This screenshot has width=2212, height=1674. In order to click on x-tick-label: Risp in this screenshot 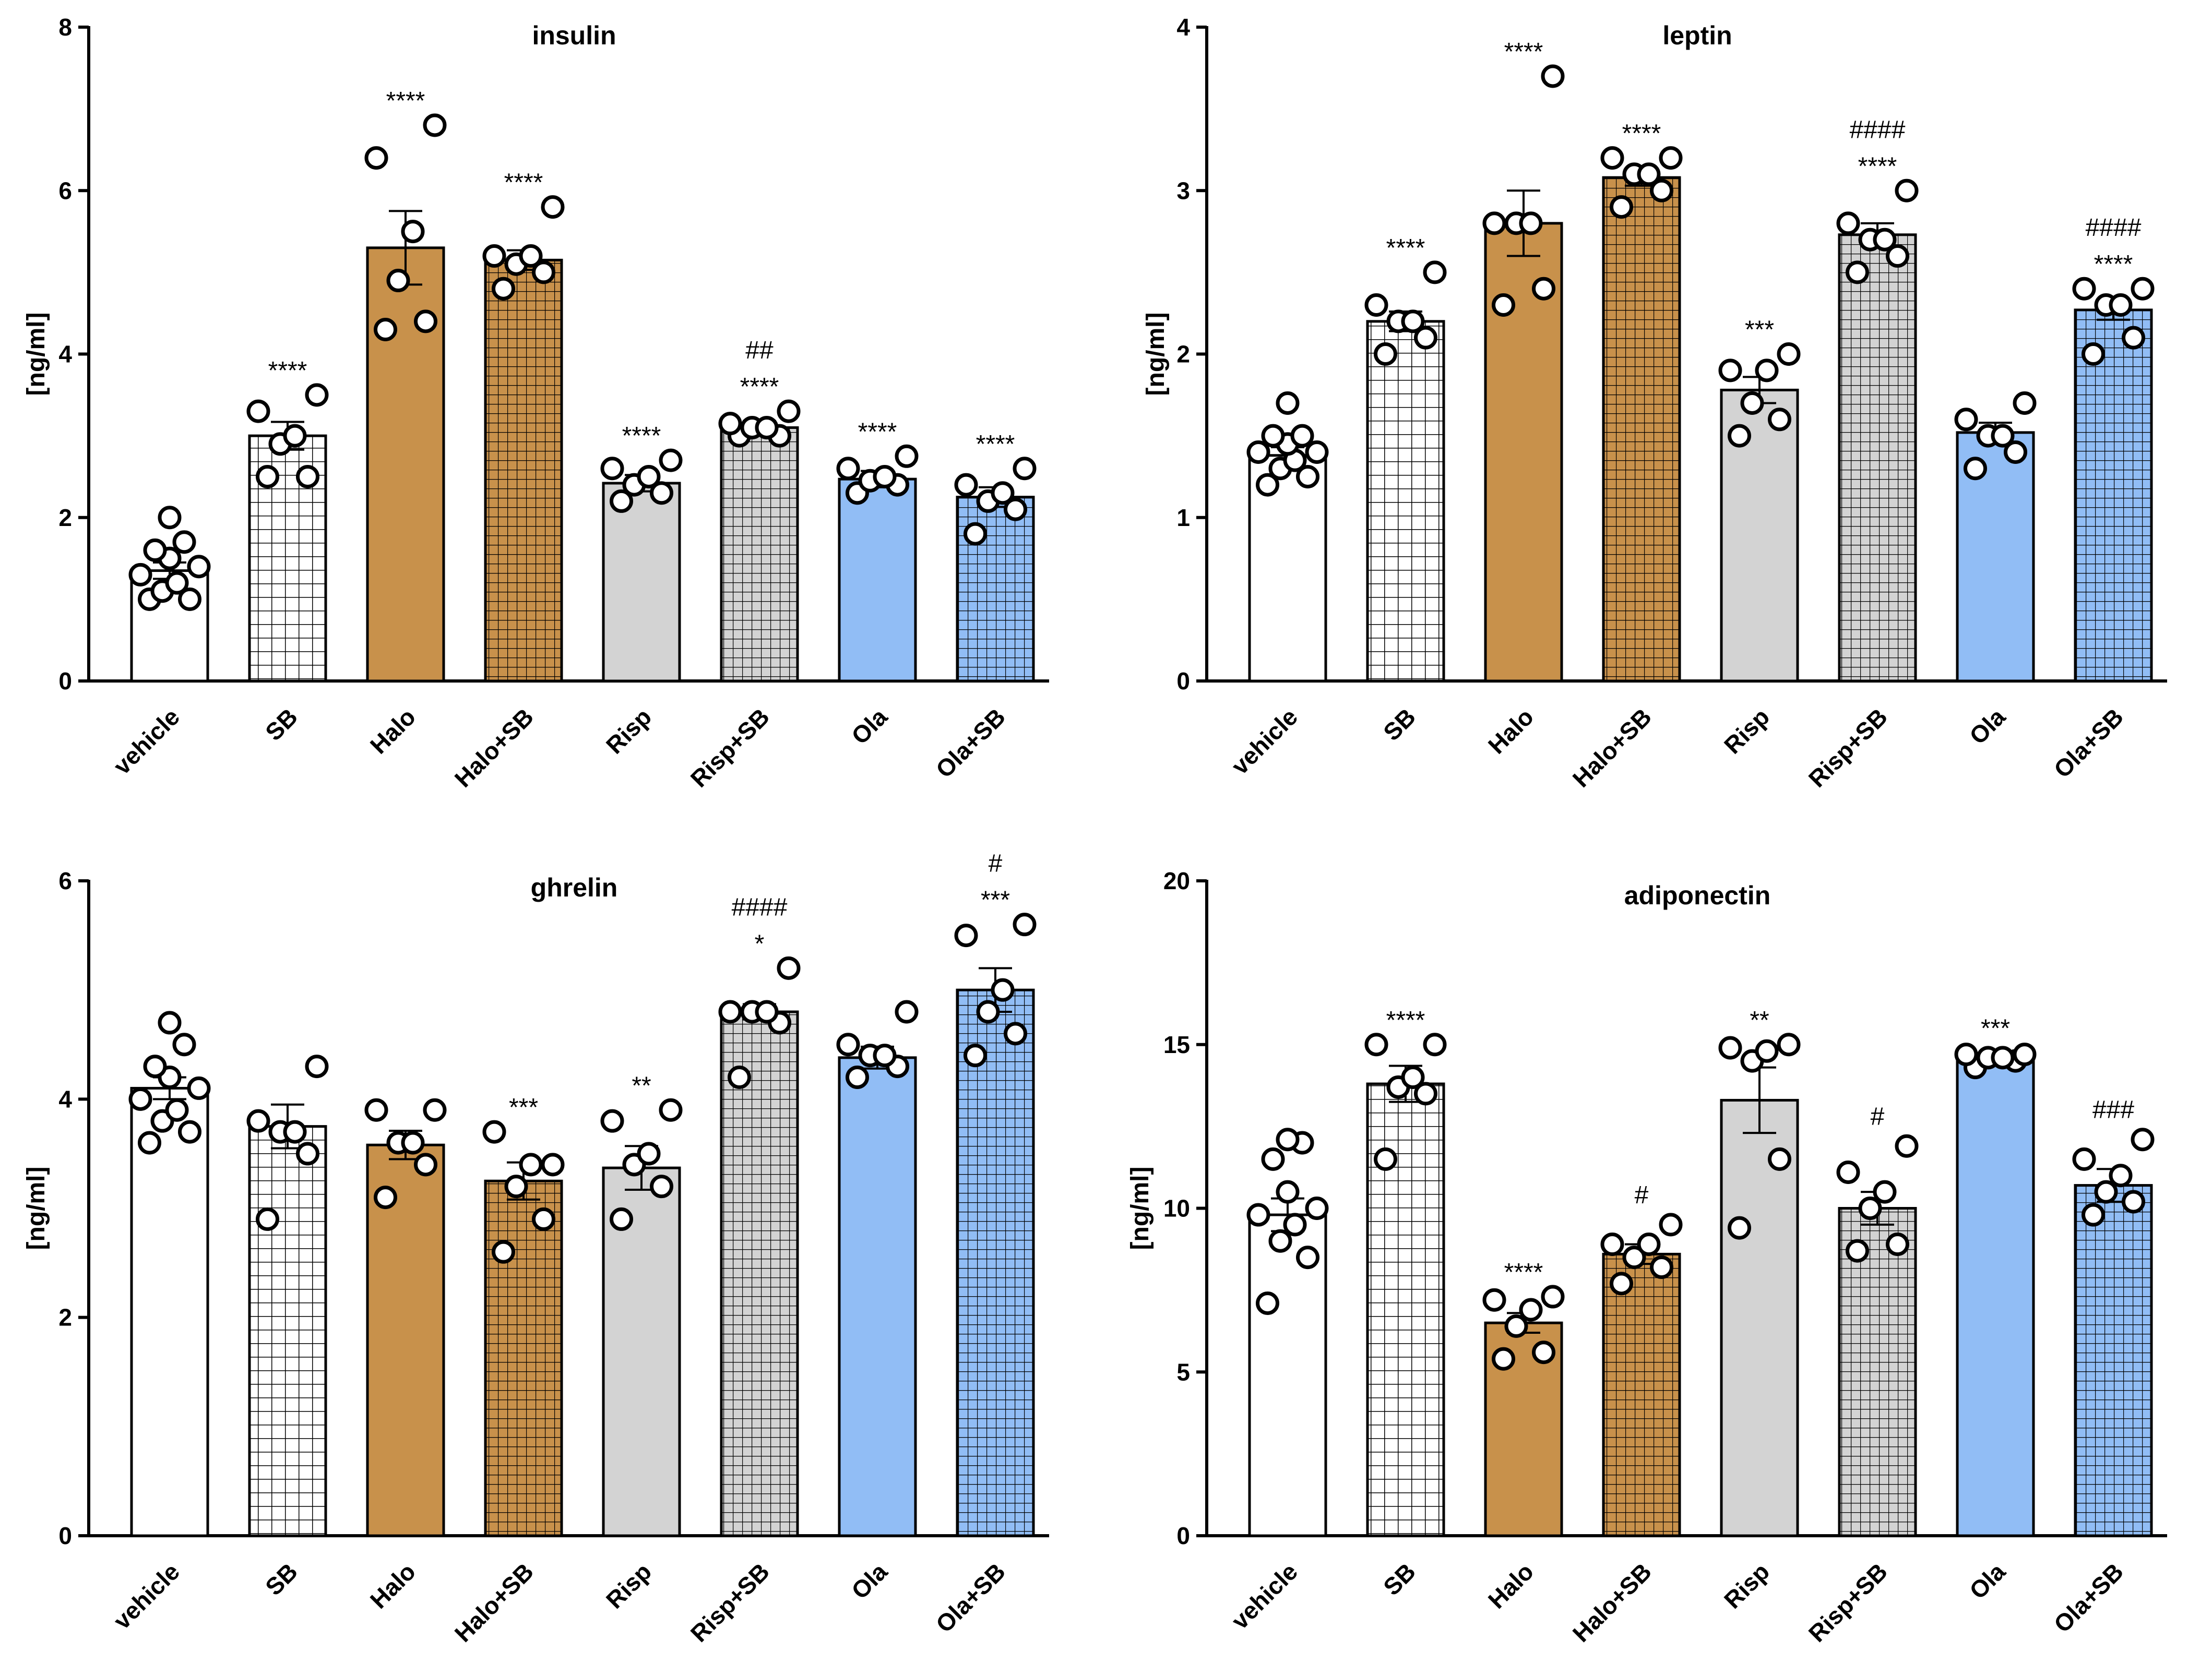, I will do `click(629, 1585)`.